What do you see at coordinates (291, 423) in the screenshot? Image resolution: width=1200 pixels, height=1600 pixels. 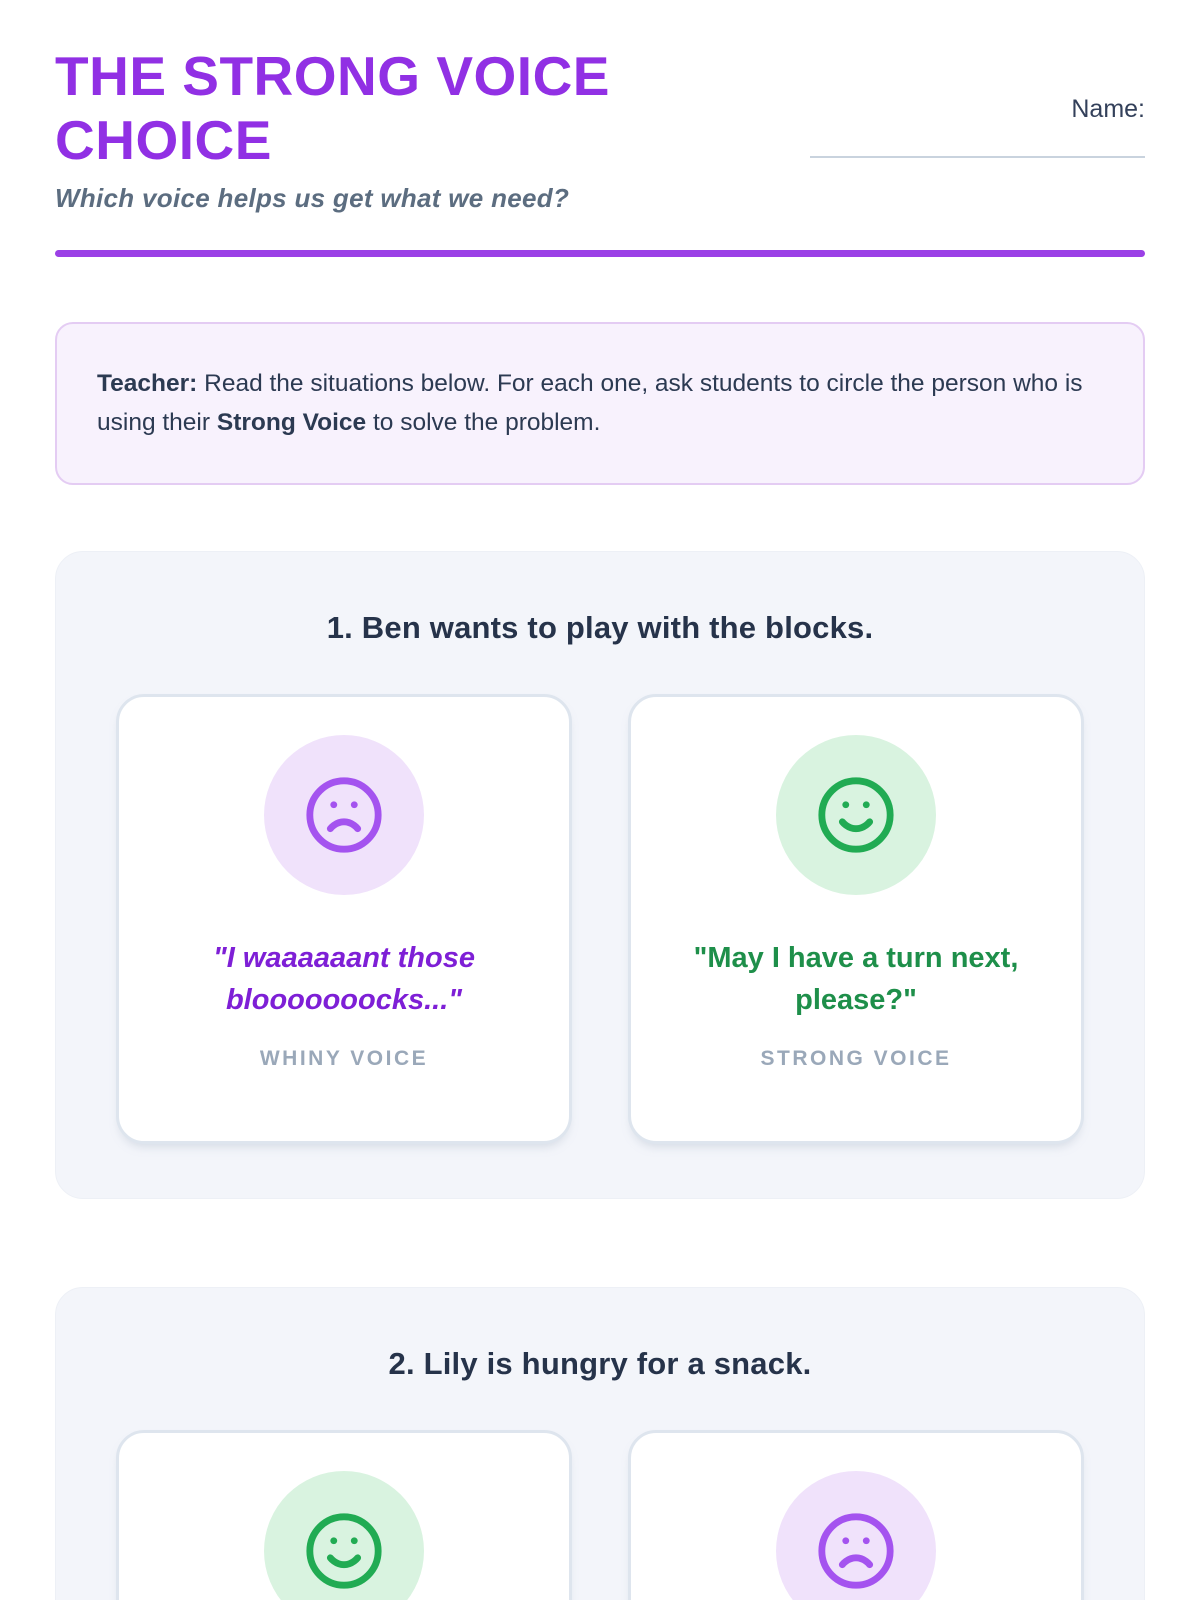 I see `teacher-bold-phrase: Strong Voice` at bounding box center [291, 423].